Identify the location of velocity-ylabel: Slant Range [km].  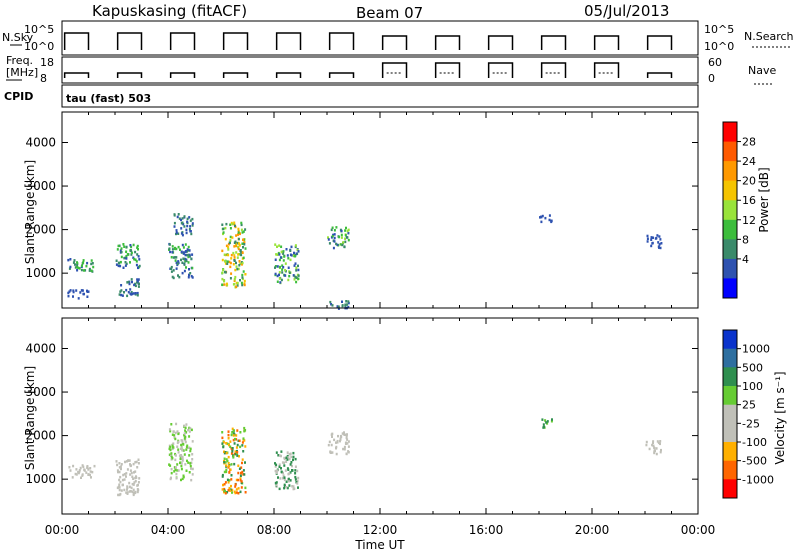
(30, 418).